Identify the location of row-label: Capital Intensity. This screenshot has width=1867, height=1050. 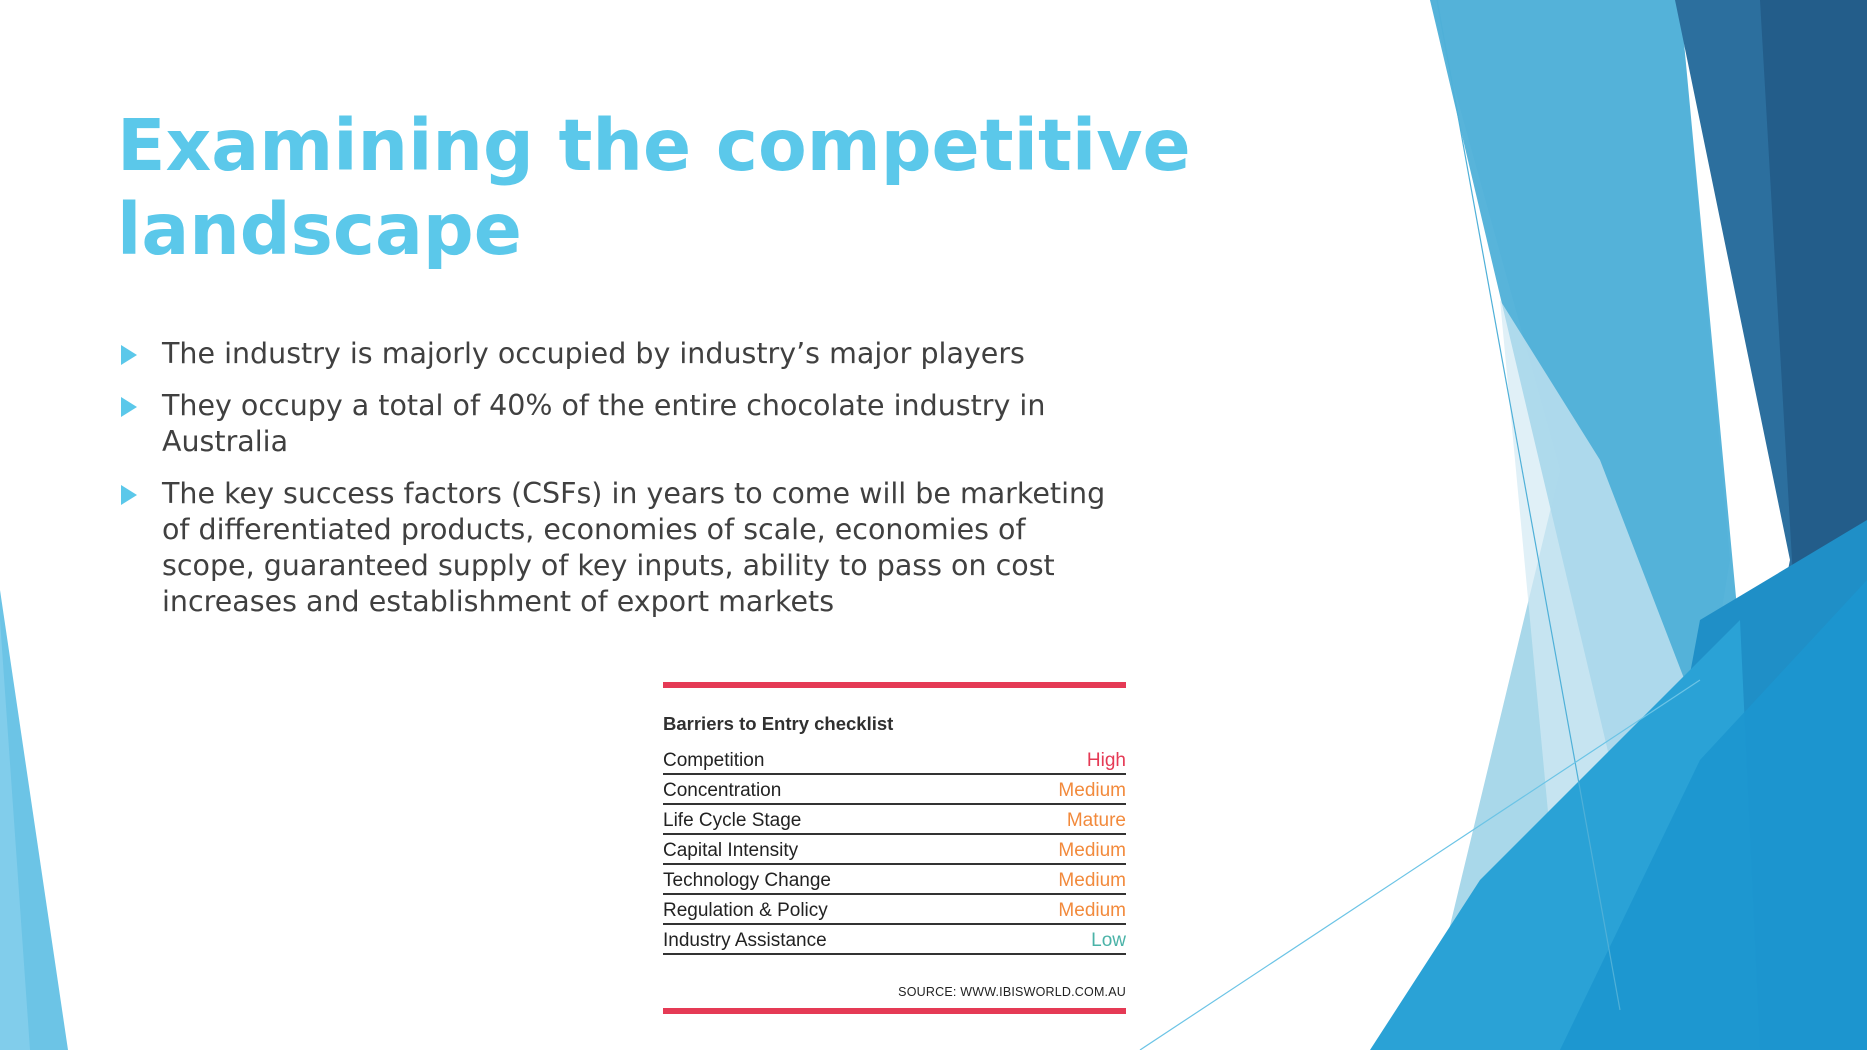
(731, 850).